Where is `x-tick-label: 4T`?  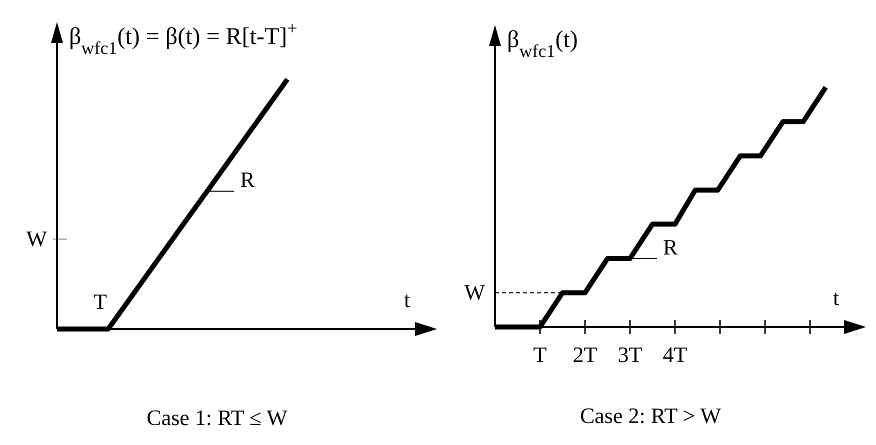 x-tick-label: 4T is located at coordinates (675, 354).